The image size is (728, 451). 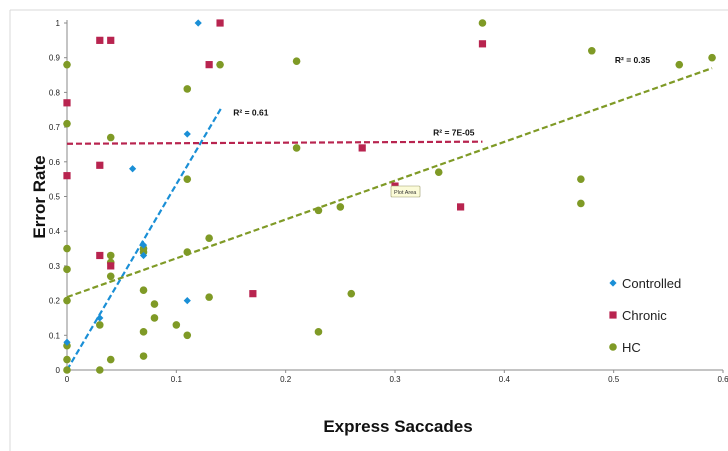 I want to click on y-tick-label: 0.2, so click(x=55, y=301).